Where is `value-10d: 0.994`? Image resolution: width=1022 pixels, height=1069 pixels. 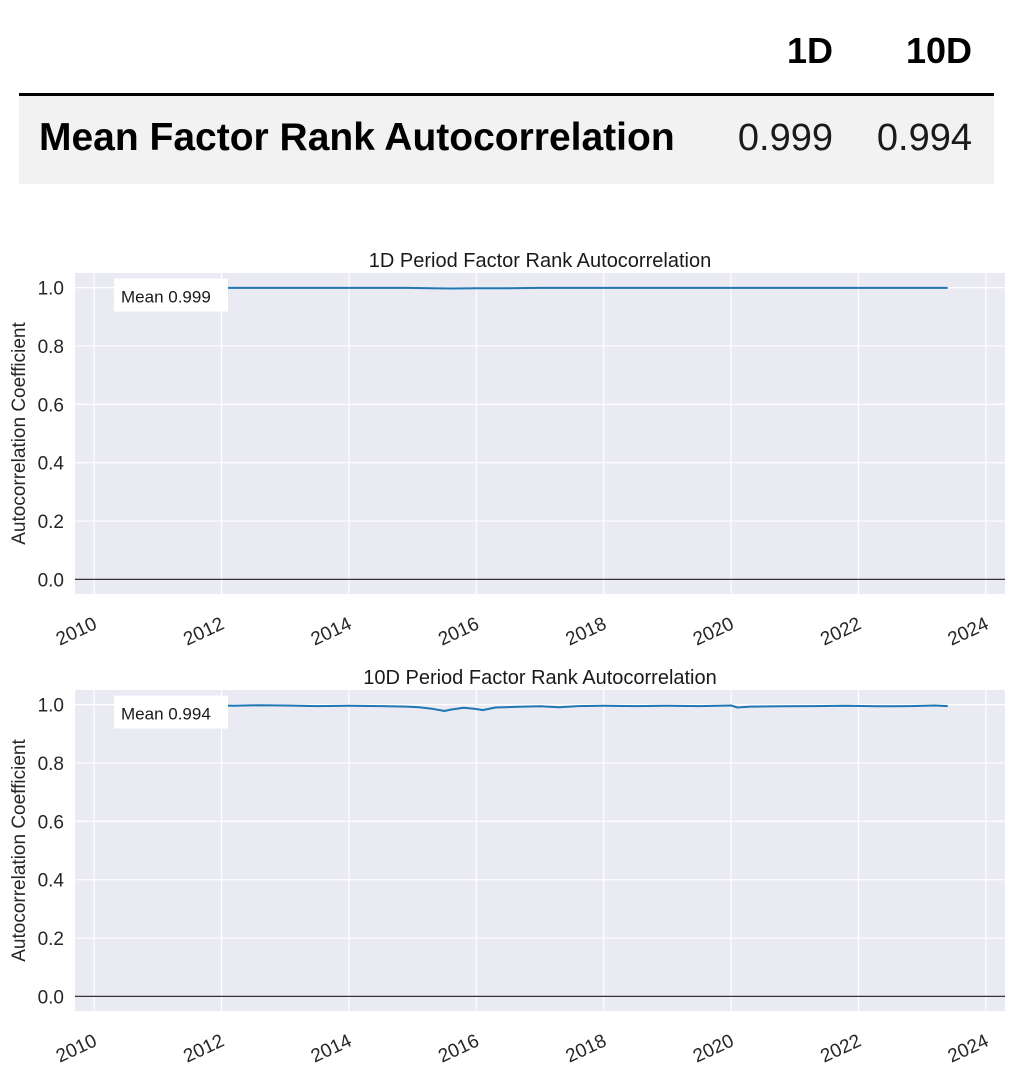
value-10d: 0.994 is located at coordinates (924, 138).